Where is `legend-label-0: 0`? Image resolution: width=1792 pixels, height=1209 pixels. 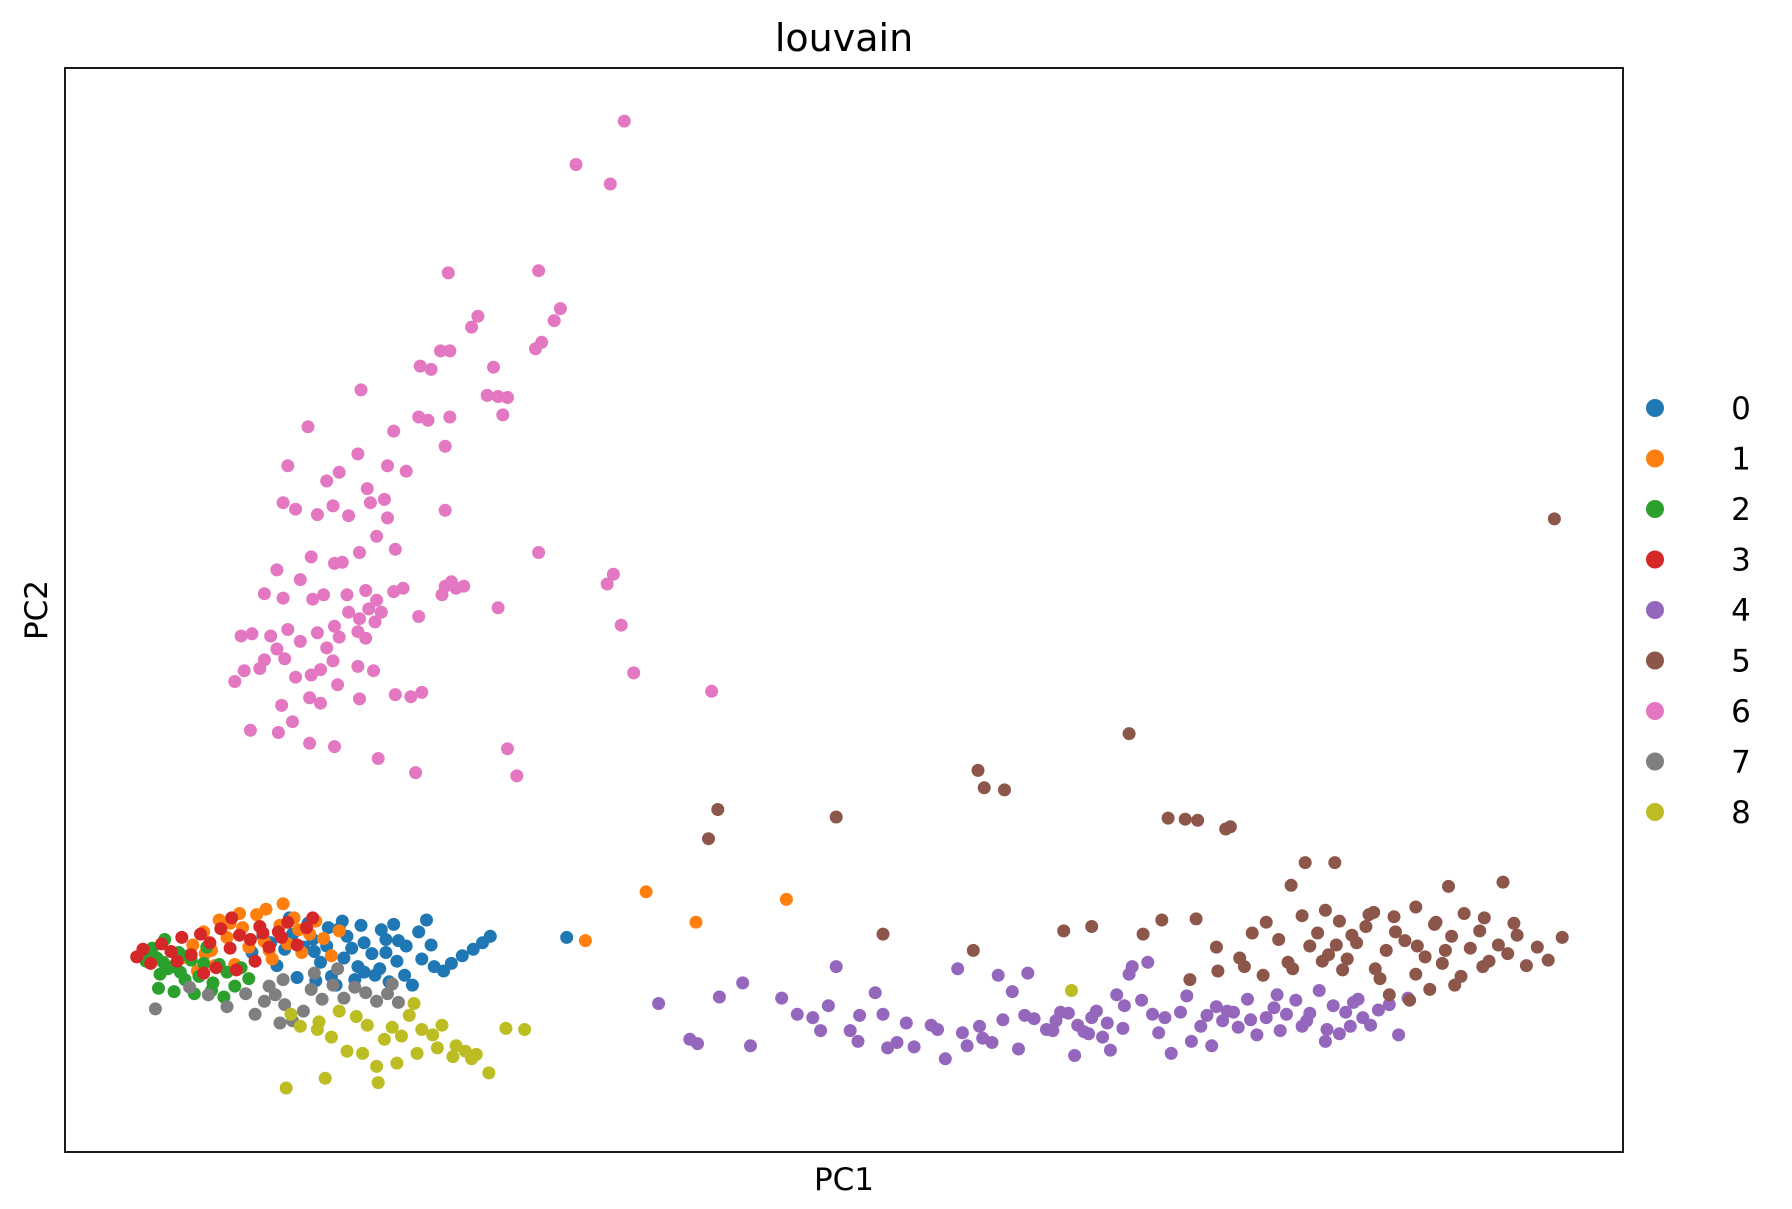 legend-label-0: 0 is located at coordinates (1741, 409).